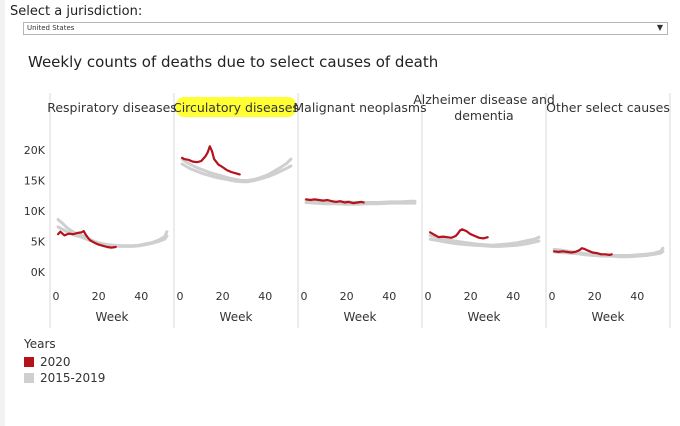 The image size is (680, 426). I want to click on y-tick-label: 0K, so click(38, 272).